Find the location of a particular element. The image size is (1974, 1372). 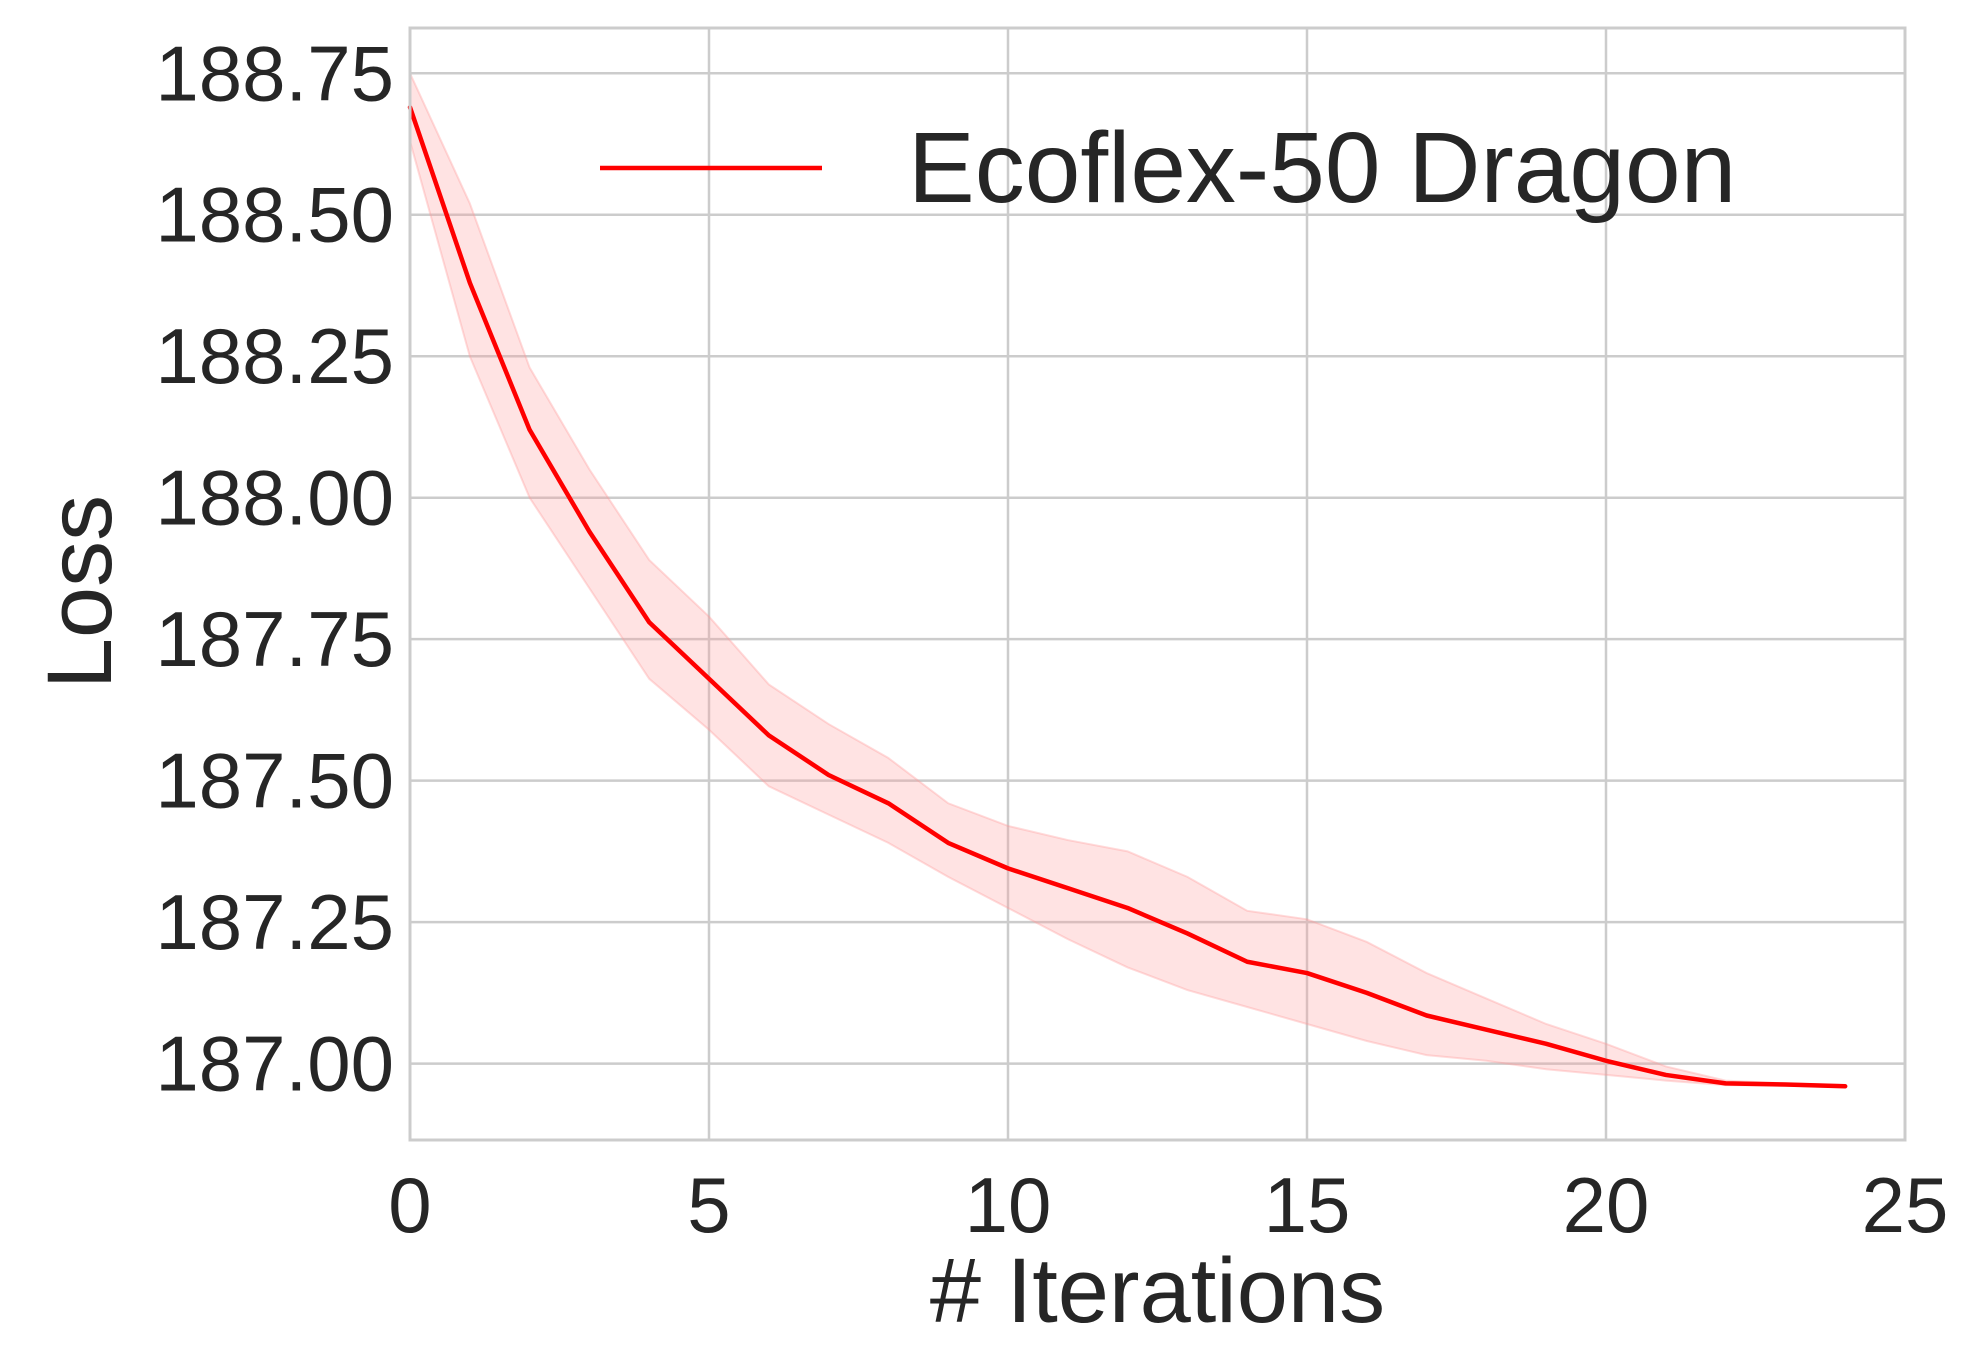

x-tick-label: 5 is located at coordinates (708, 1205).